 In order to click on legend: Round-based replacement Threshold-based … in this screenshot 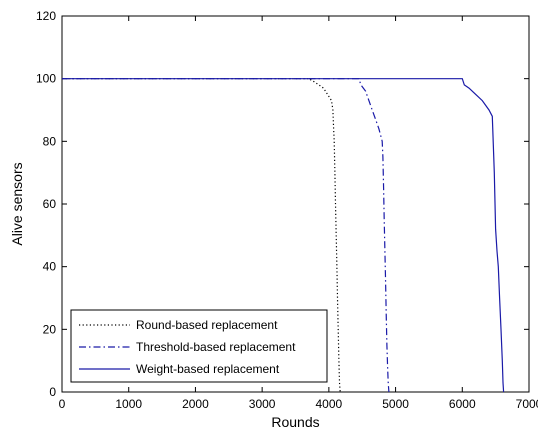, I will do `click(199, 346)`.